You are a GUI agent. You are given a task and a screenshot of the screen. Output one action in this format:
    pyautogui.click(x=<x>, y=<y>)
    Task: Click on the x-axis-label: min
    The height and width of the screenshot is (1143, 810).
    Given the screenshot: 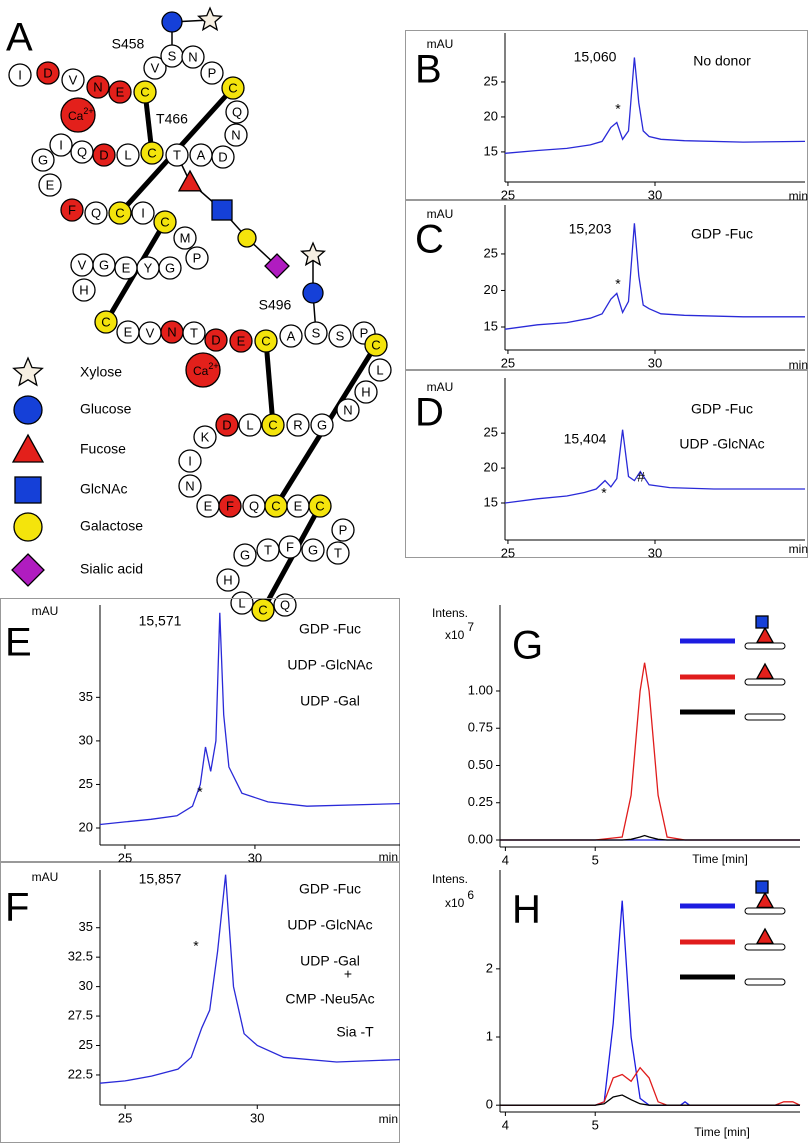 What is the action you would take?
    pyautogui.click(x=798, y=196)
    